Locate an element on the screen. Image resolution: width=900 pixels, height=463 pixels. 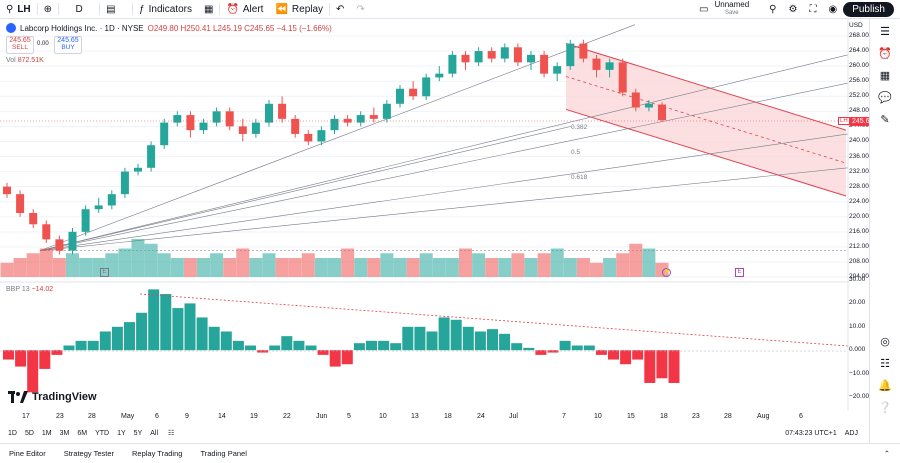
time-axis-label: 28 is located at coordinates (92, 416).